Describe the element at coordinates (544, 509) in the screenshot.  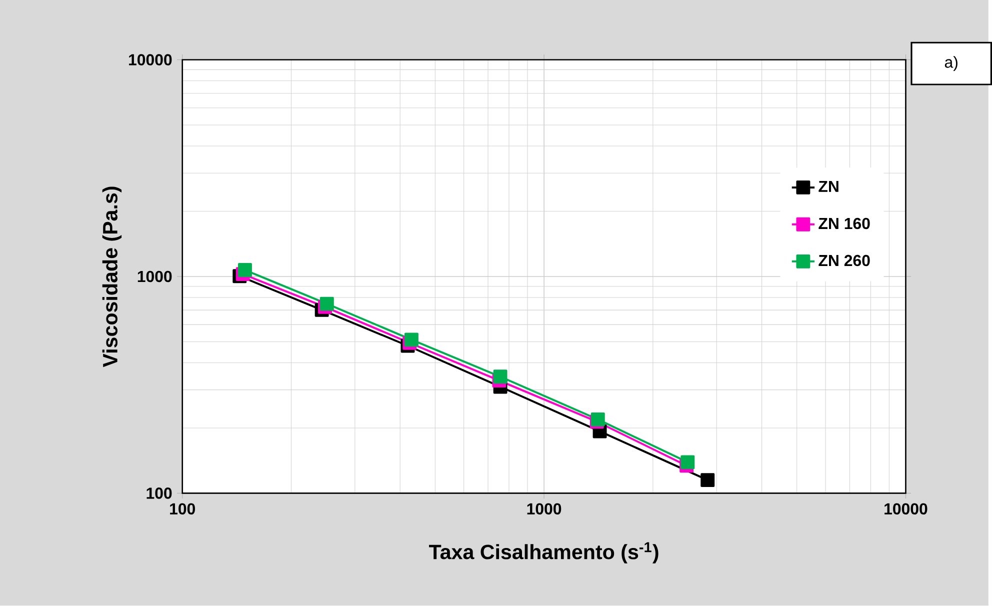
I see `x-tick-label: 1000` at that location.